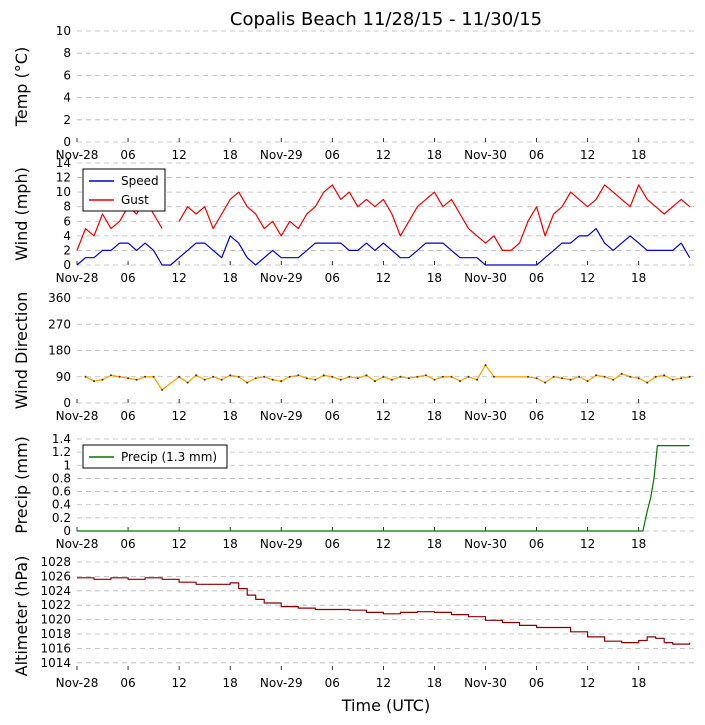 This screenshot has height=725, width=705. I want to click on x-tick-label-precip: Nov-29, so click(281, 544).